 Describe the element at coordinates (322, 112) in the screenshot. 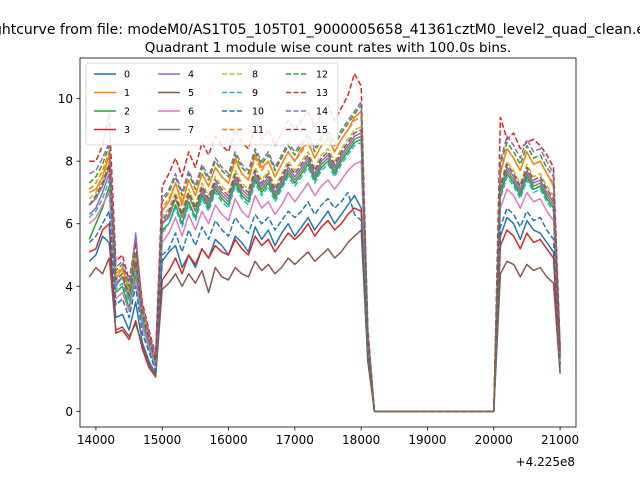

I see `legend-label-14: 14` at that location.